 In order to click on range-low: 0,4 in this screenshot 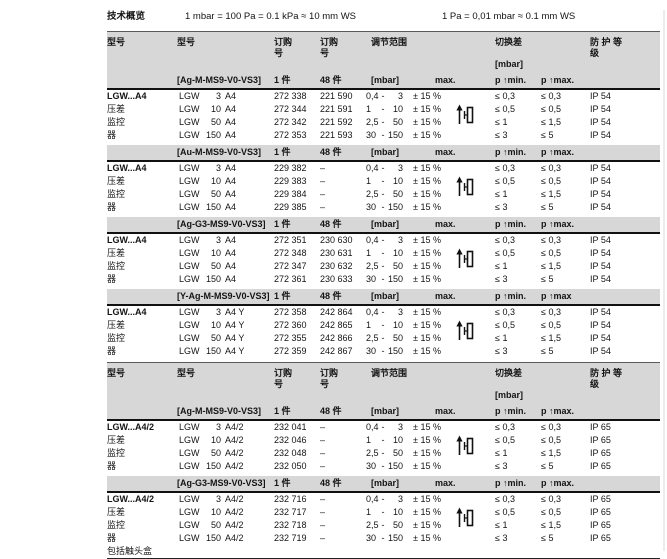, I will do `click(372, 168)`.